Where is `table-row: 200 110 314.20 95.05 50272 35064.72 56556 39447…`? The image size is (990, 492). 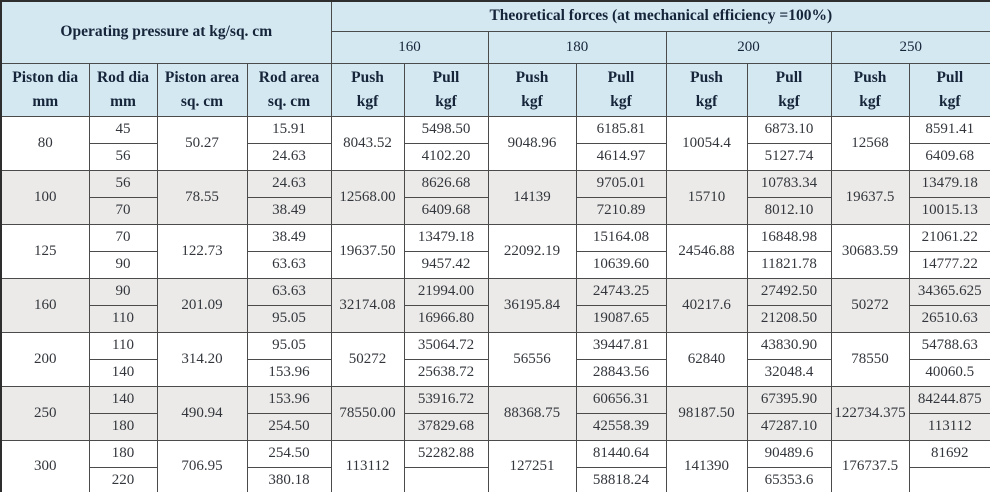
table-row: 200 110 314.20 95.05 50272 35064.72 56556 39447… is located at coordinates (495, 359).